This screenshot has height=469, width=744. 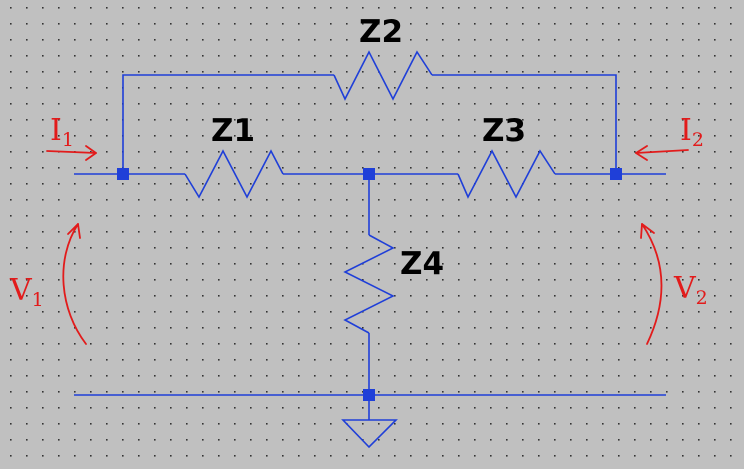 What do you see at coordinates (690, 290) in the screenshot?
I see `v2-label: V2` at bounding box center [690, 290].